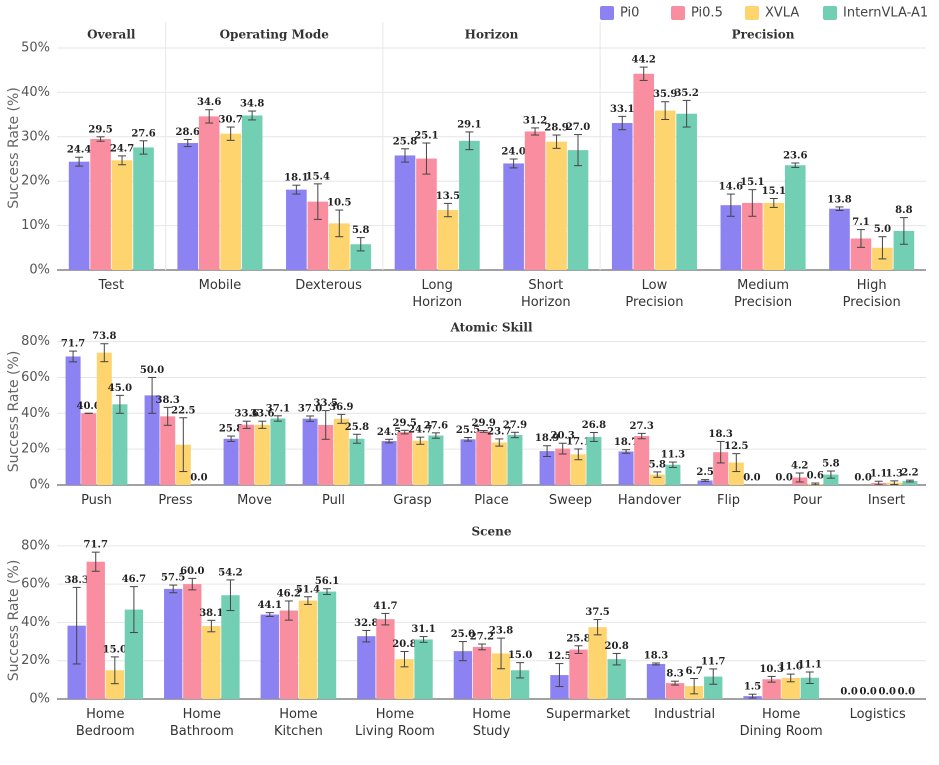 The width and height of the screenshot is (939, 765). What do you see at coordinates (298, 731) in the screenshot?
I see `x-tick-line: Kitchen` at bounding box center [298, 731].